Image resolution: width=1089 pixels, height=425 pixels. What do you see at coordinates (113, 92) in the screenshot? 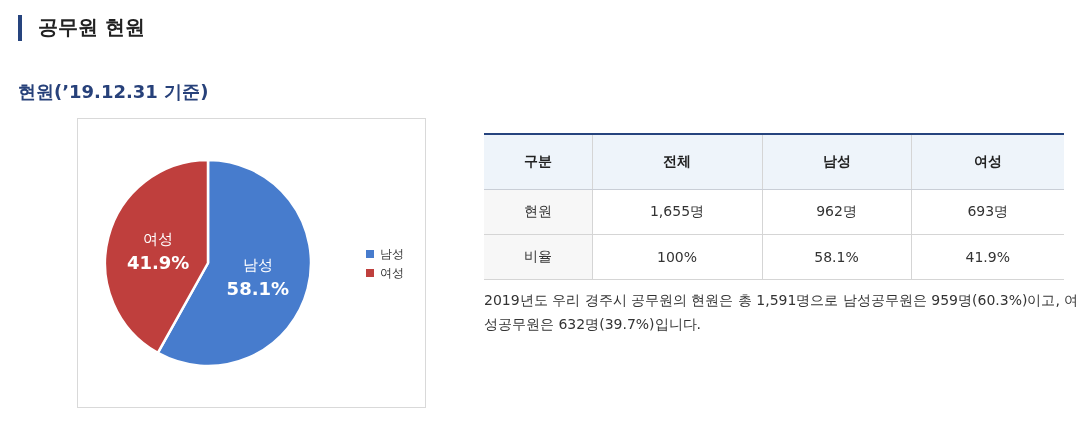
I see `chart-subtitle: 현원(’19.12.31 기준)` at bounding box center [113, 92].